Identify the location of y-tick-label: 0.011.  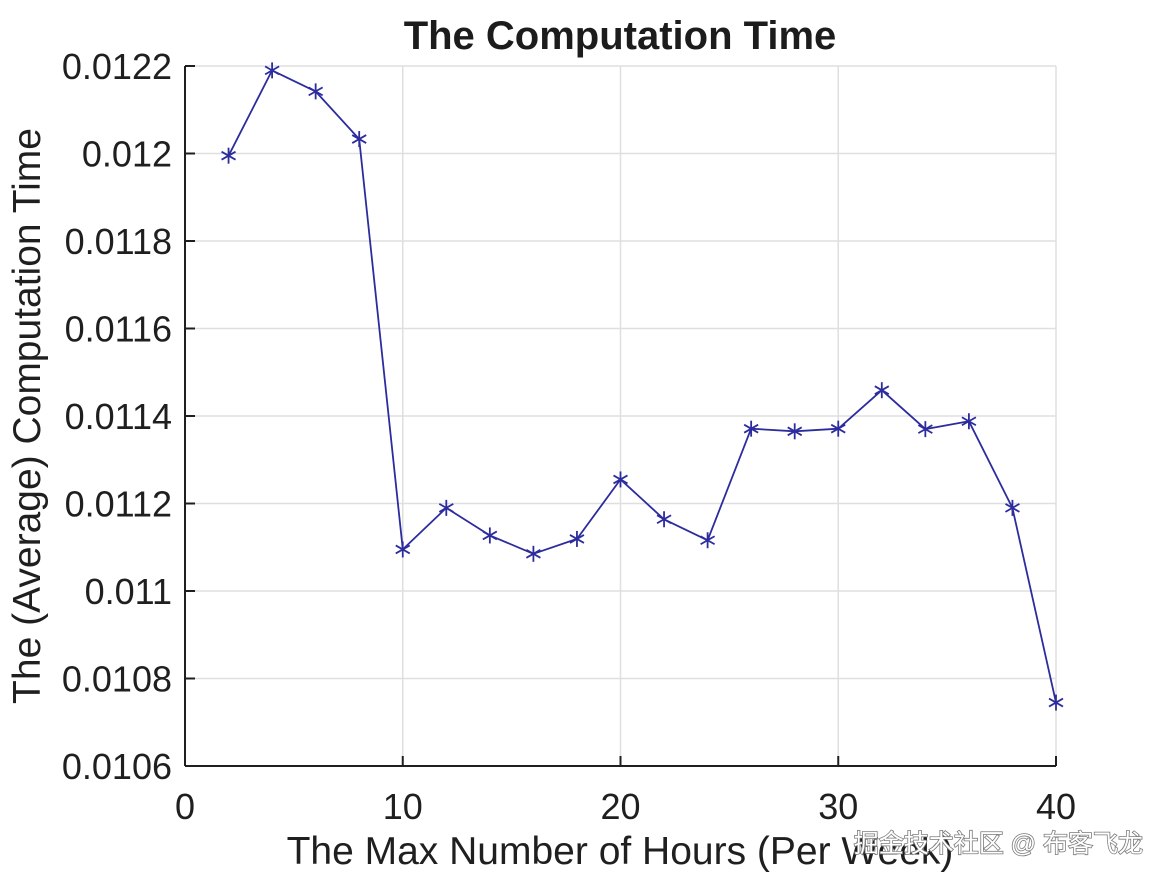
(128, 591).